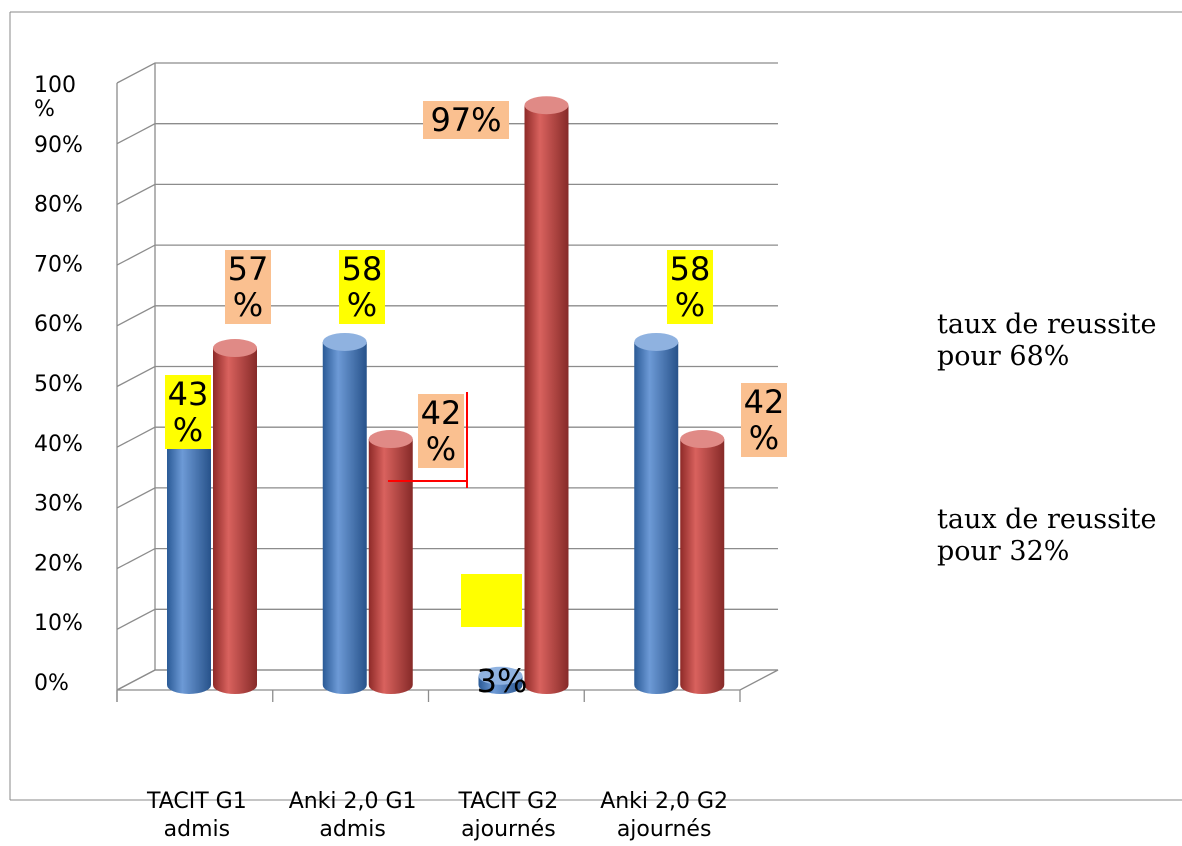 The image size is (1182, 846). Describe the element at coordinates (58, 504) in the screenshot. I see `y-tick-label: 30%` at that location.